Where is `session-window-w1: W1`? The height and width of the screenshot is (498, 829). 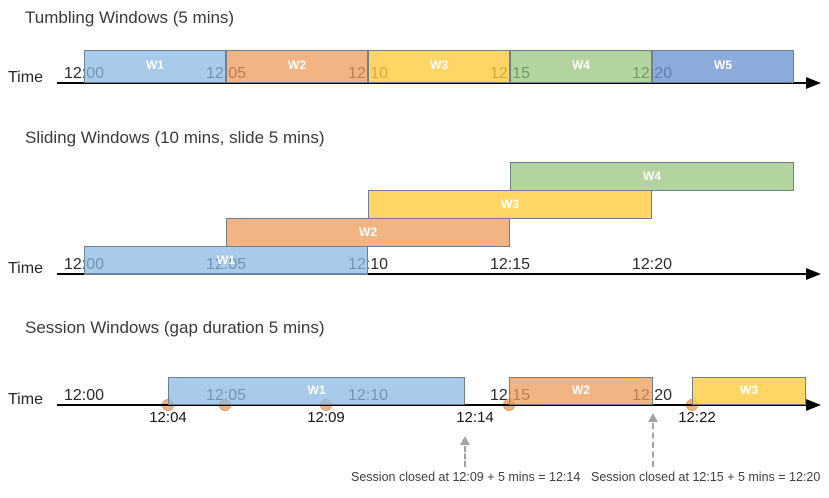
session-window-w1: W1 is located at coordinates (316, 391).